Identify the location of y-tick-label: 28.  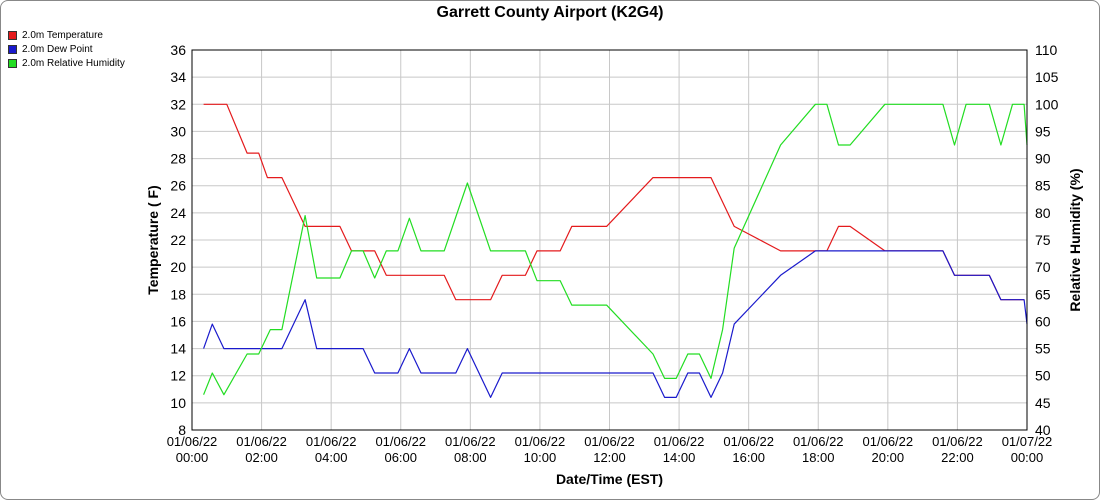
(178, 159).